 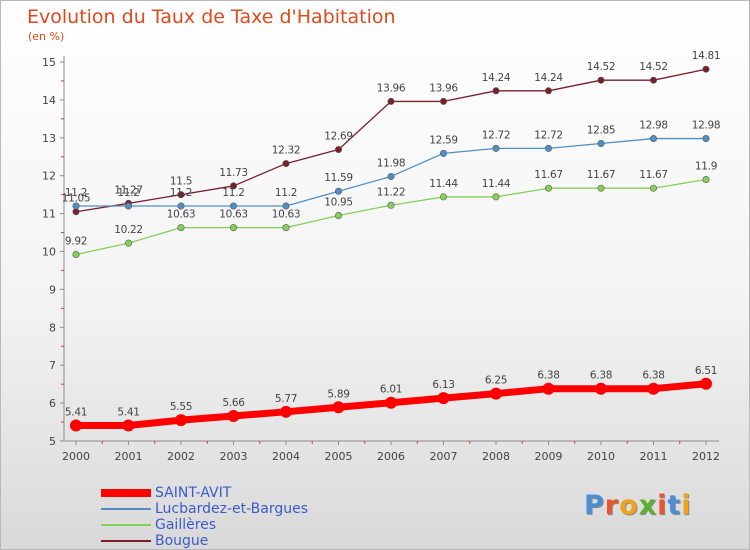 What do you see at coordinates (338, 137) in the screenshot?
I see `data-label: 12.69` at bounding box center [338, 137].